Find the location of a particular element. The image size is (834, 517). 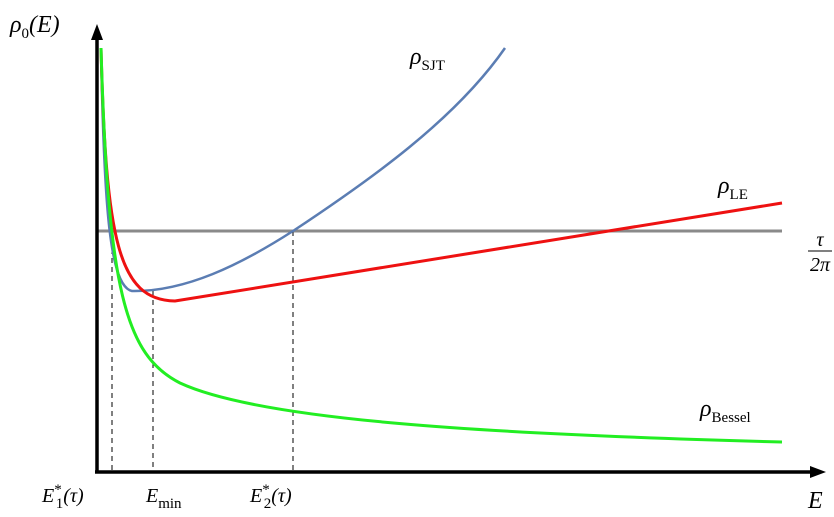

label-part: 1 is located at coordinates (60, 504).